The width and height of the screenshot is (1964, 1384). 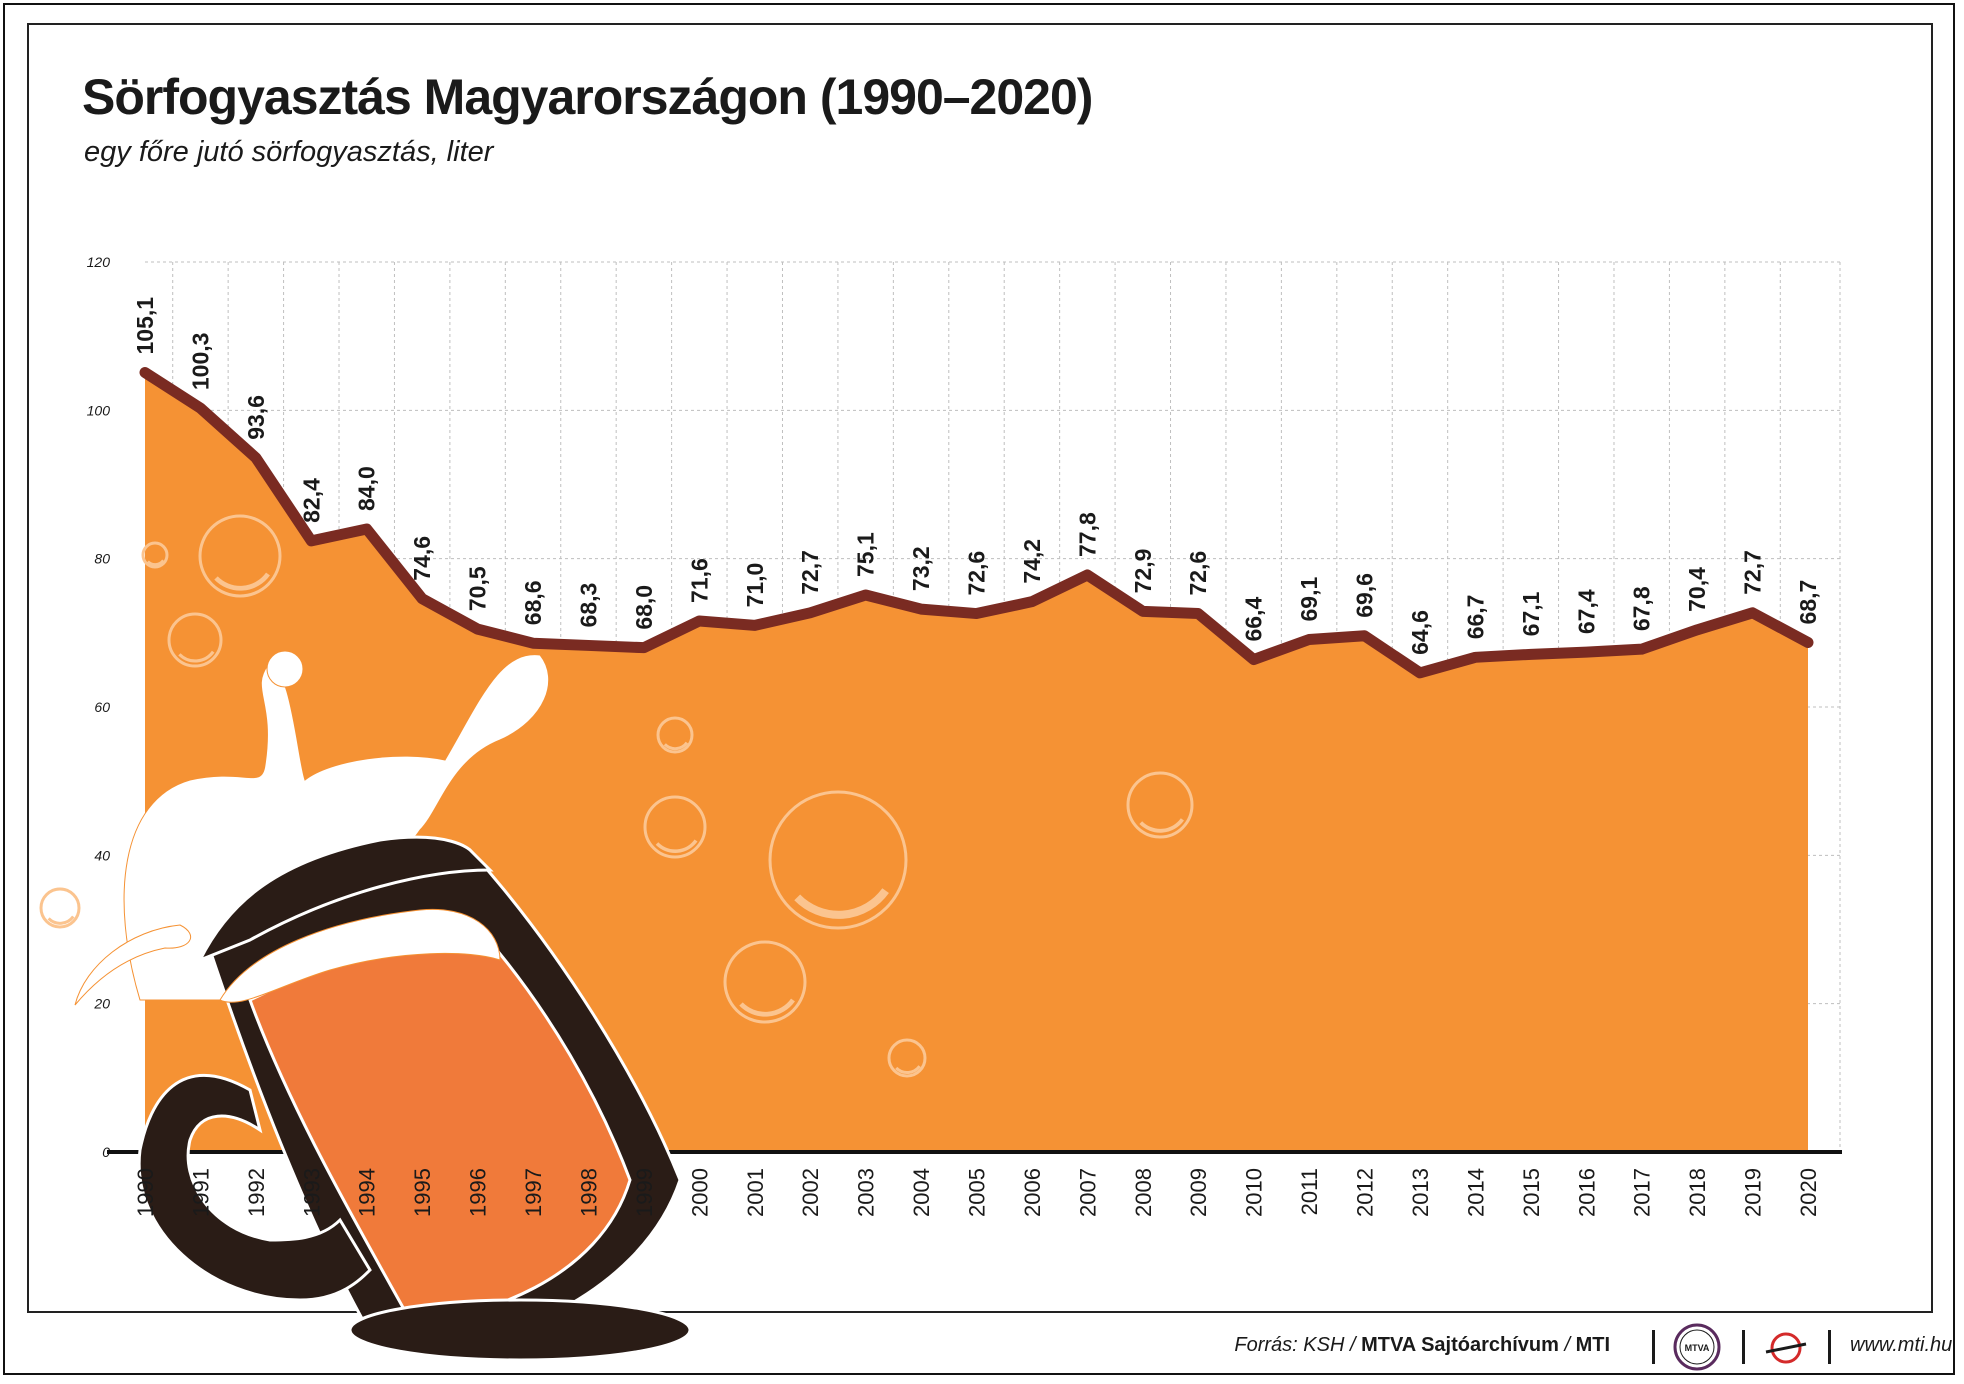 What do you see at coordinates (1475, 617) in the screenshot?
I see `value-label: 66,7` at bounding box center [1475, 617].